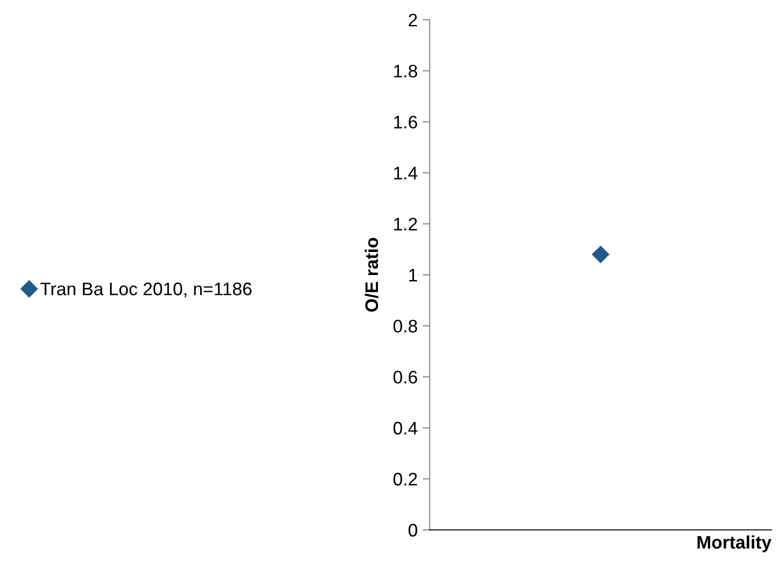 The height and width of the screenshot is (581, 777). What do you see at coordinates (412, 20) in the screenshot?
I see `y-tick-label: 2` at bounding box center [412, 20].